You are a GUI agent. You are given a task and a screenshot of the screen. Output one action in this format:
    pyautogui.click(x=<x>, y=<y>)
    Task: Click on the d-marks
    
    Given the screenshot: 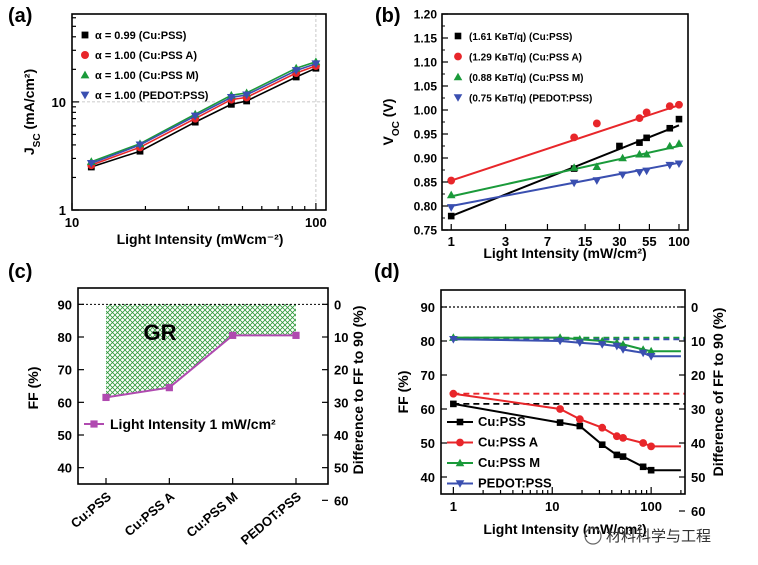 What is the action you would take?
    pyautogui.click(x=565, y=403)
    